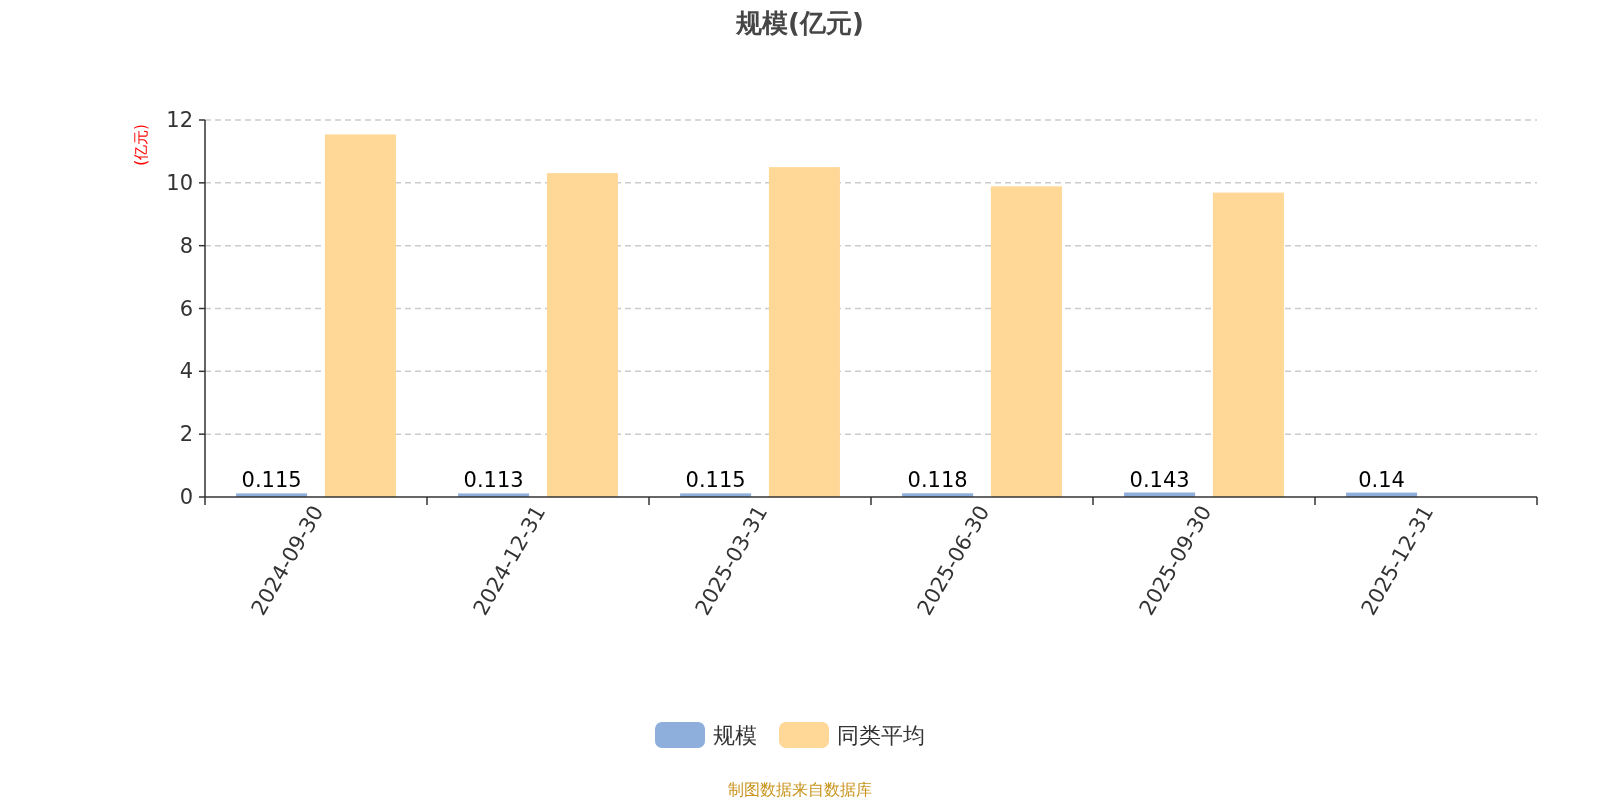  Describe the element at coordinates (1381, 479) in the screenshot. I see `data-label: 0.14` at that location.